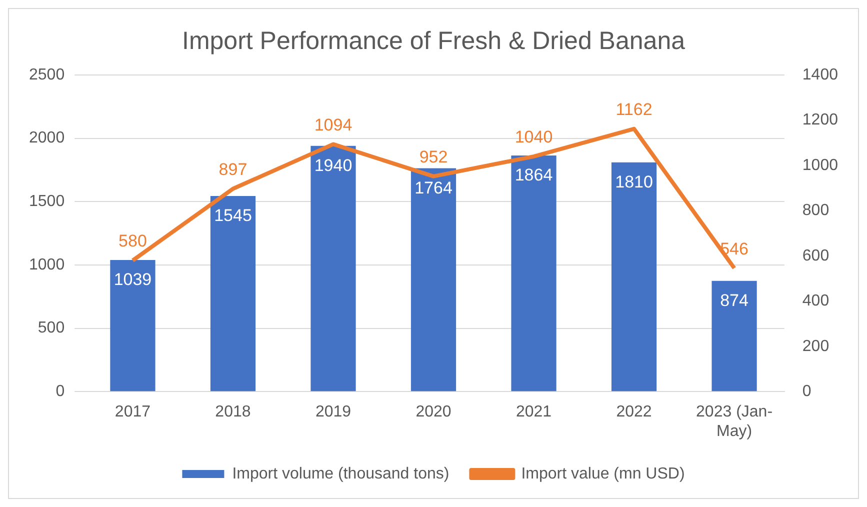  I want to click on x-tick-label: 2022, so click(634, 412).